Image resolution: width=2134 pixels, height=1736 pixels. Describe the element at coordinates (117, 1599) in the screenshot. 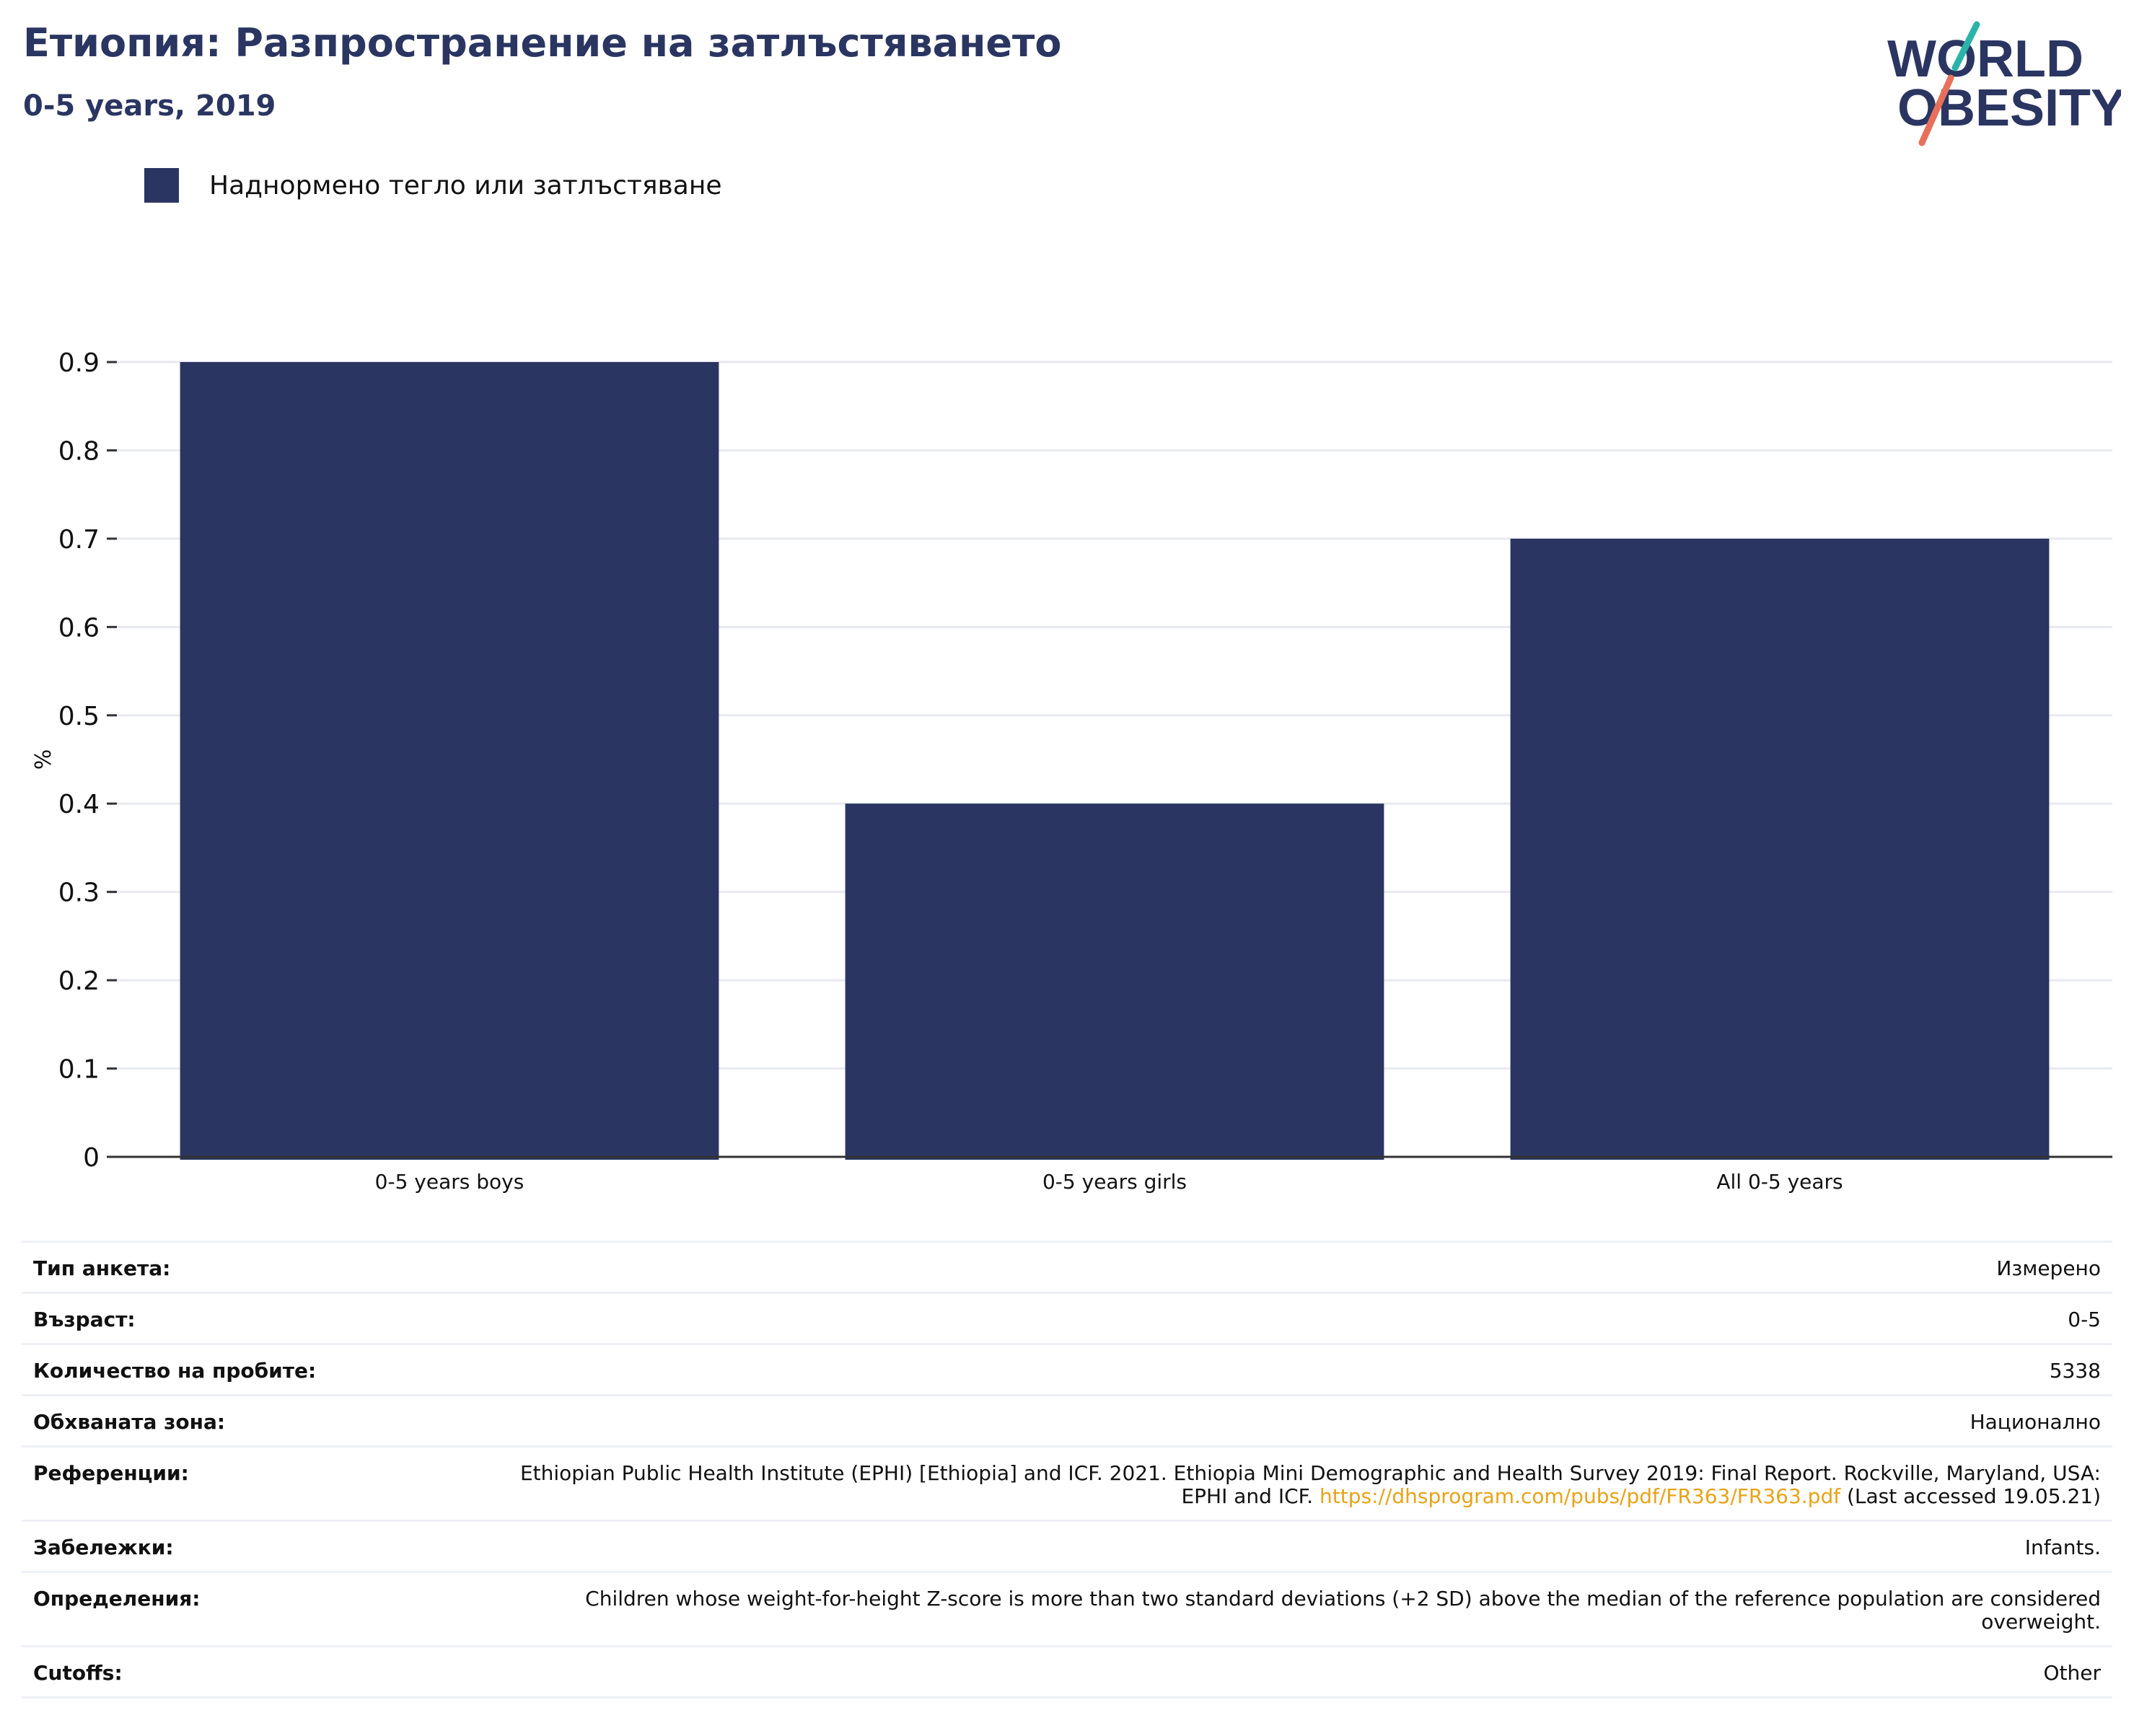

I see `detail-label: Определения:` at that location.